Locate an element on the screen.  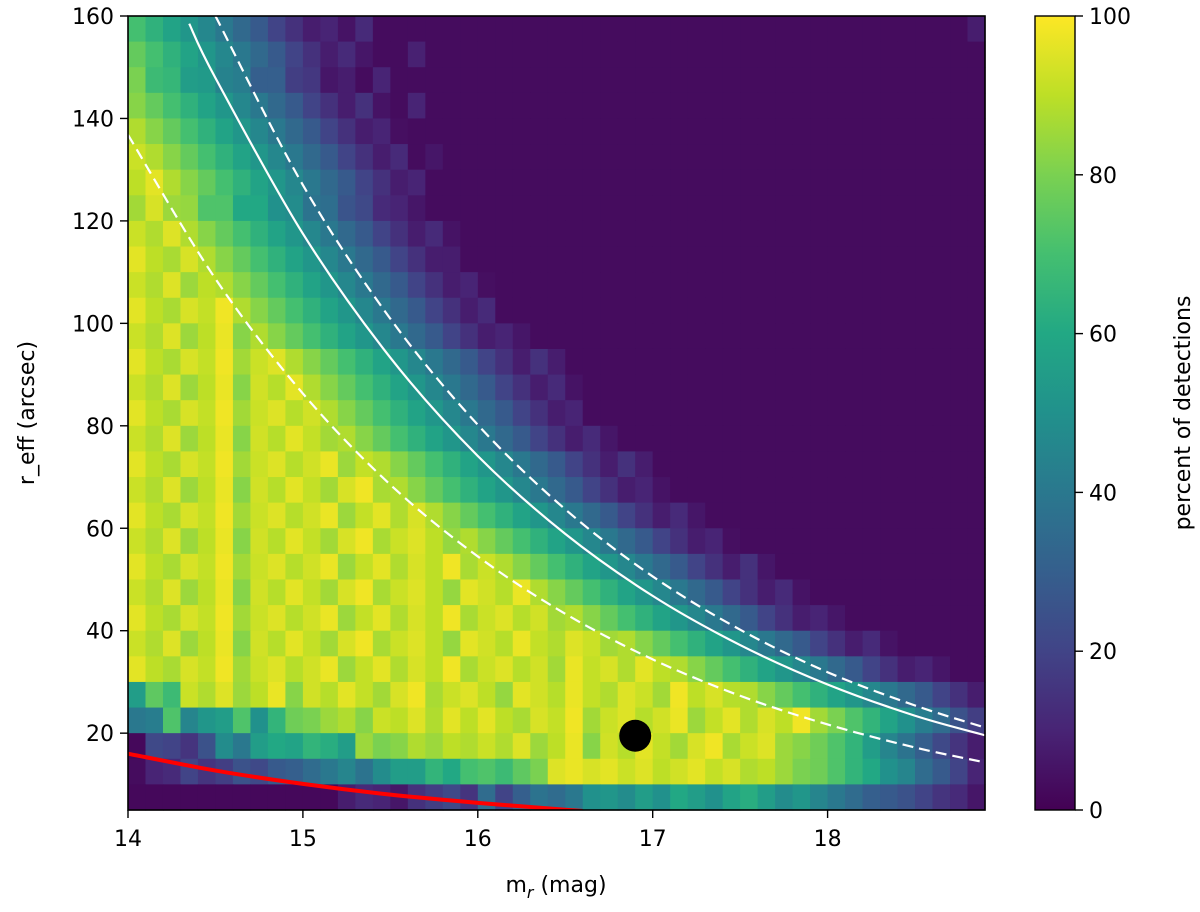
colorbar-tick-label: 0 is located at coordinates (1096, 811).